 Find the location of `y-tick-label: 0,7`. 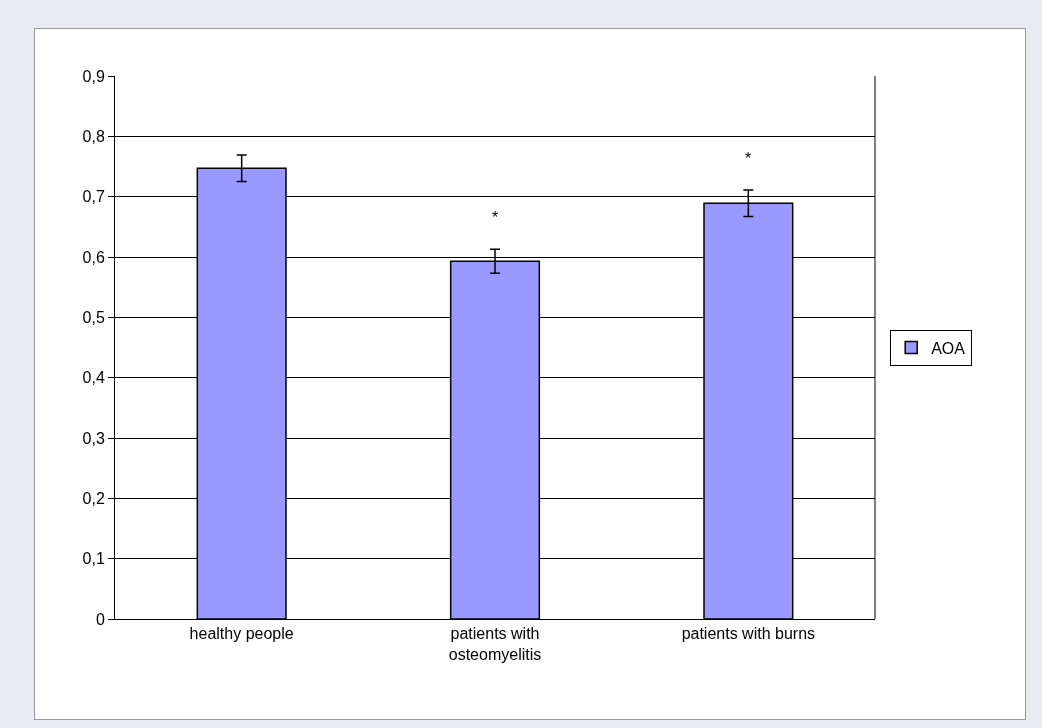

y-tick-label: 0,7 is located at coordinates (93, 197).